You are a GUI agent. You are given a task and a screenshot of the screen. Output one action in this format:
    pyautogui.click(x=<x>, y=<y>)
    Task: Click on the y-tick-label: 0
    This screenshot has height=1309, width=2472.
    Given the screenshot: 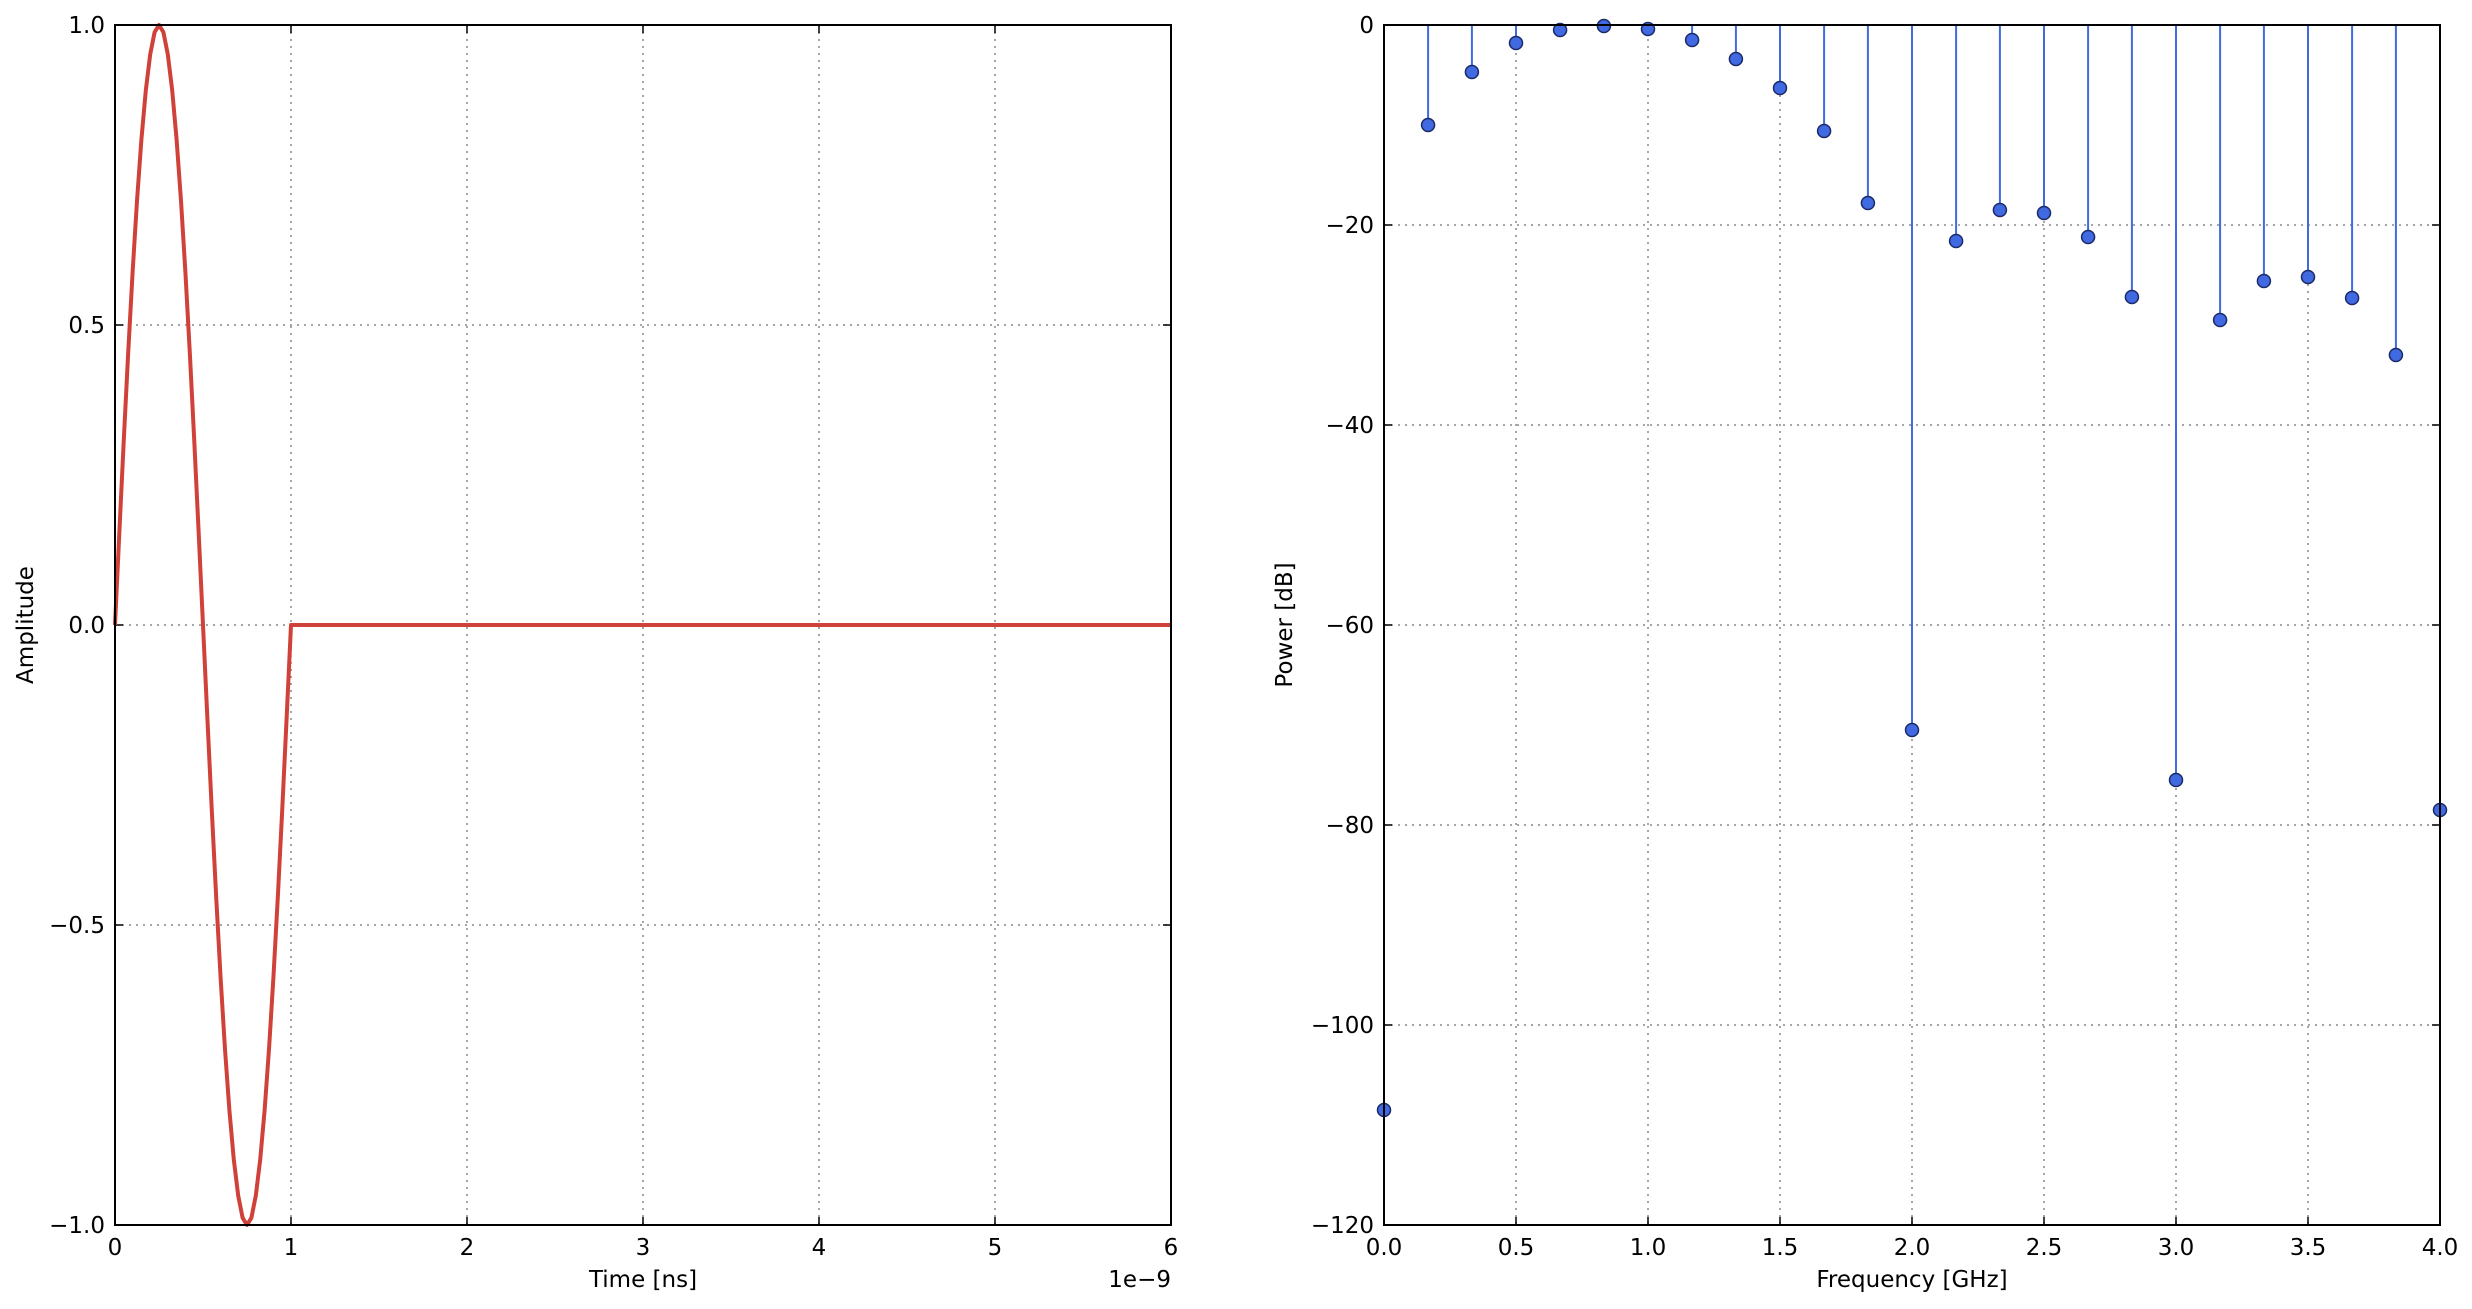 What is the action you would take?
    pyautogui.click(x=1366, y=26)
    